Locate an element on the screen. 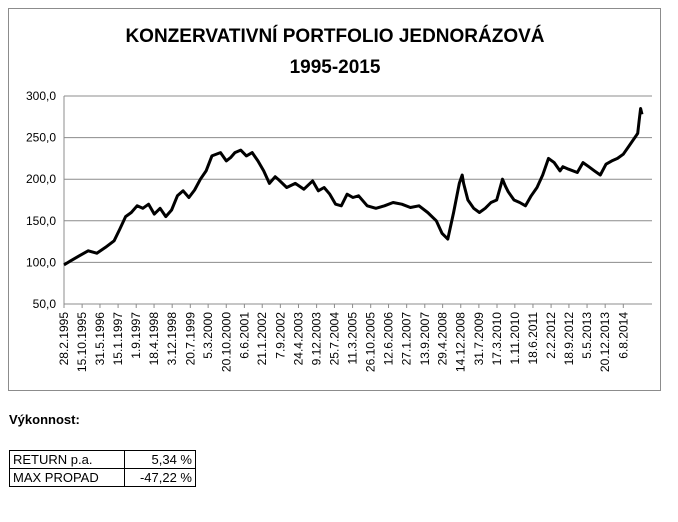 The image size is (678, 522). x-tick-label: 6.8.2014 is located at coordinates (623, 335).